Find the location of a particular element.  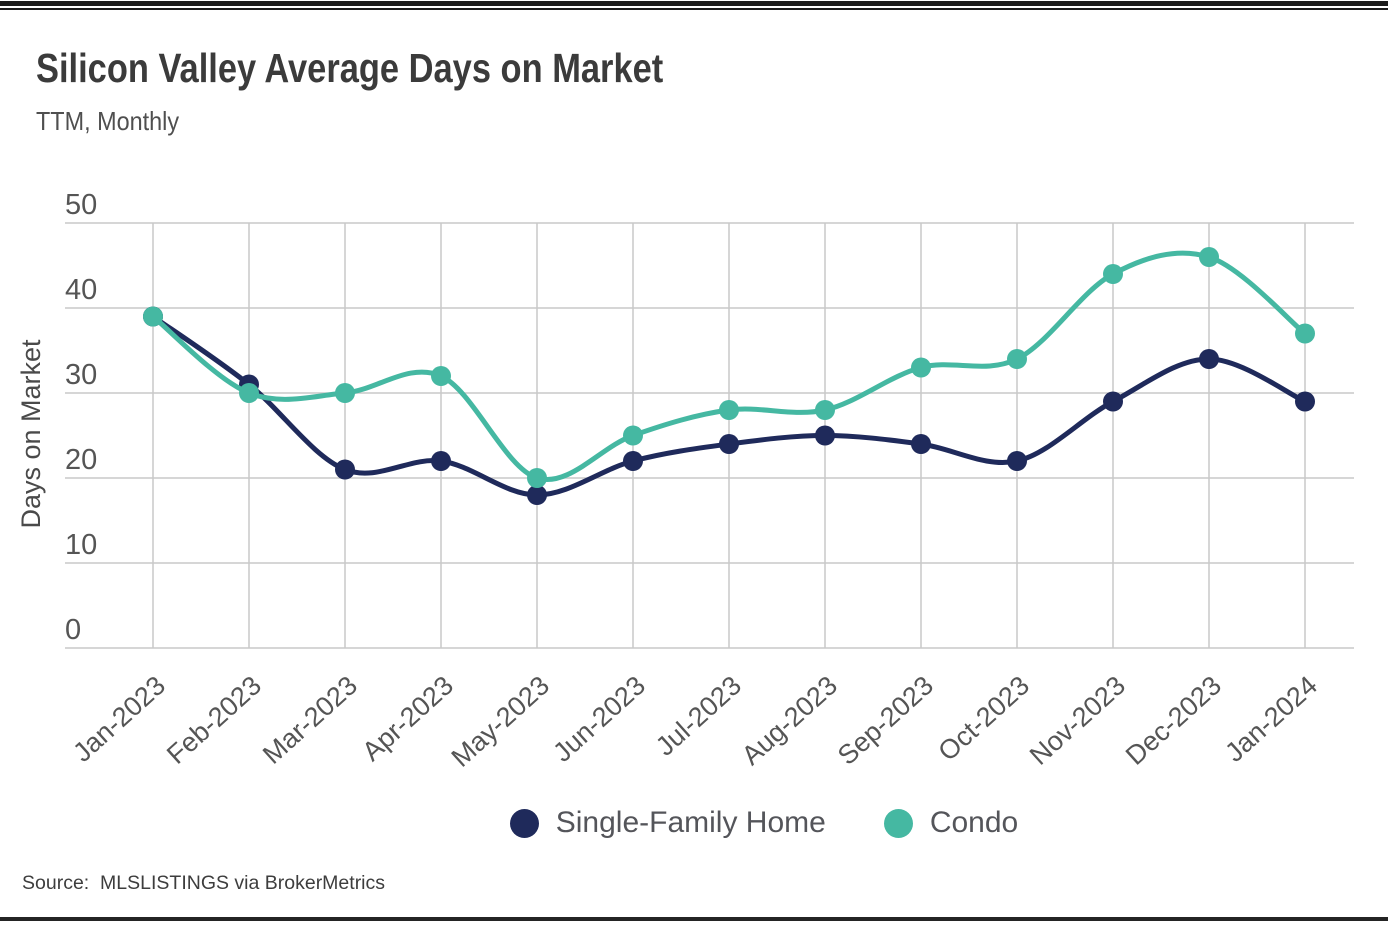

legend-label-single-family-home: Single-Family Home is located at coordinates (690, 822).